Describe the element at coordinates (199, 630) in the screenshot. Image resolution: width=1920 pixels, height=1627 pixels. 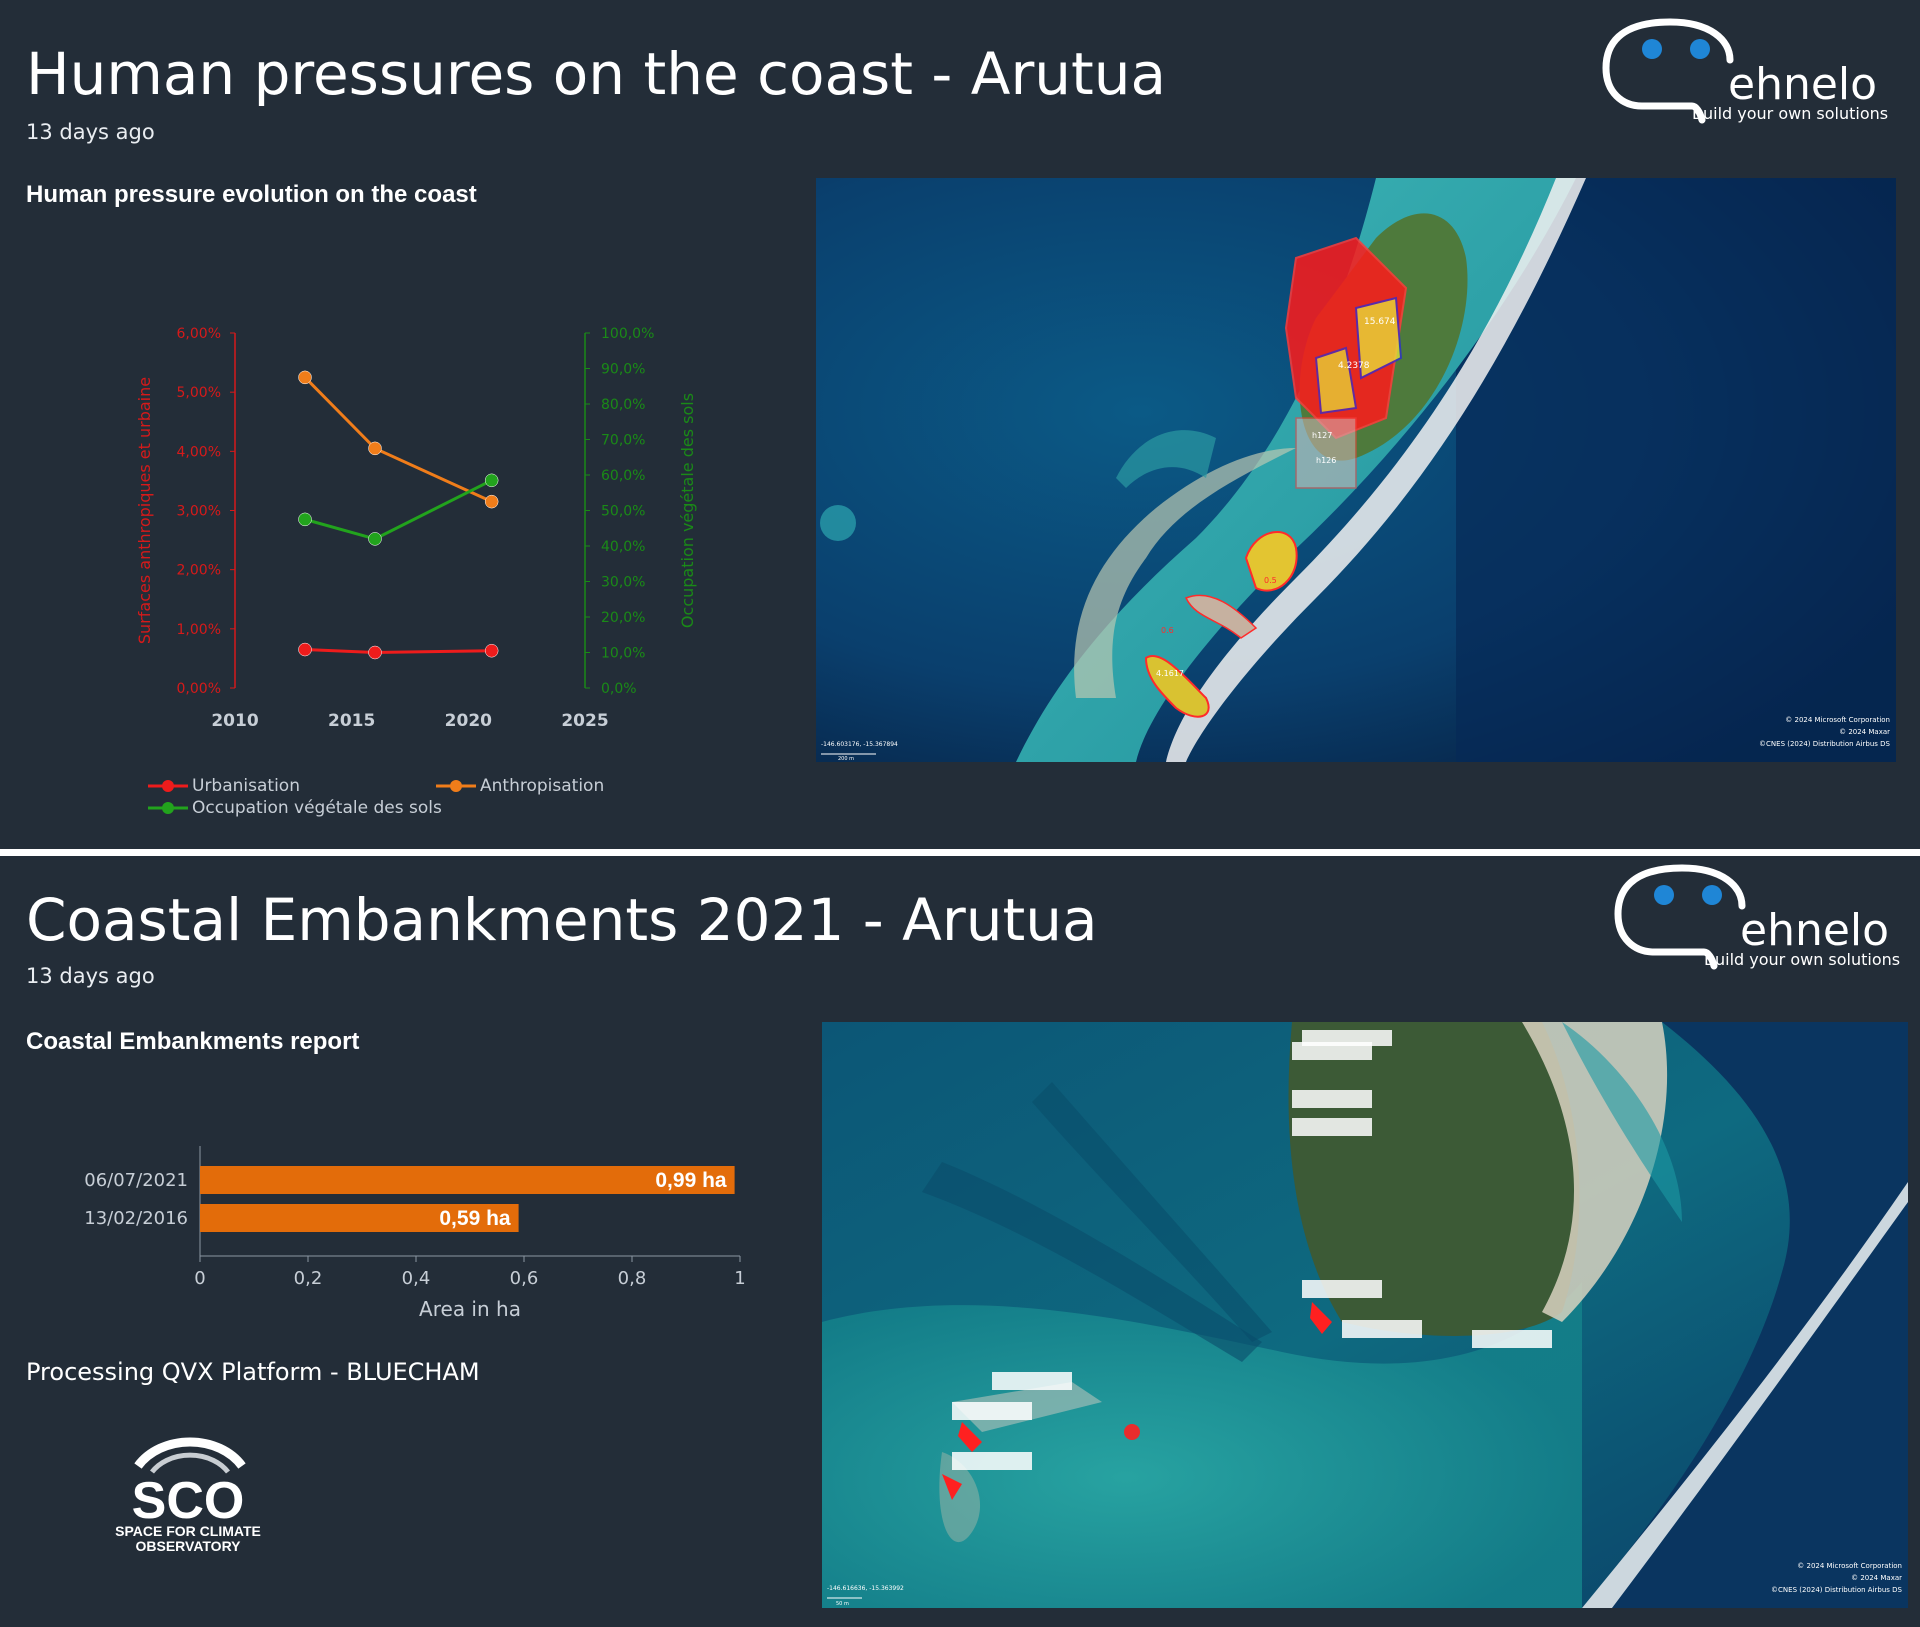
I see `y-tick-label: 1,00%` at that location.